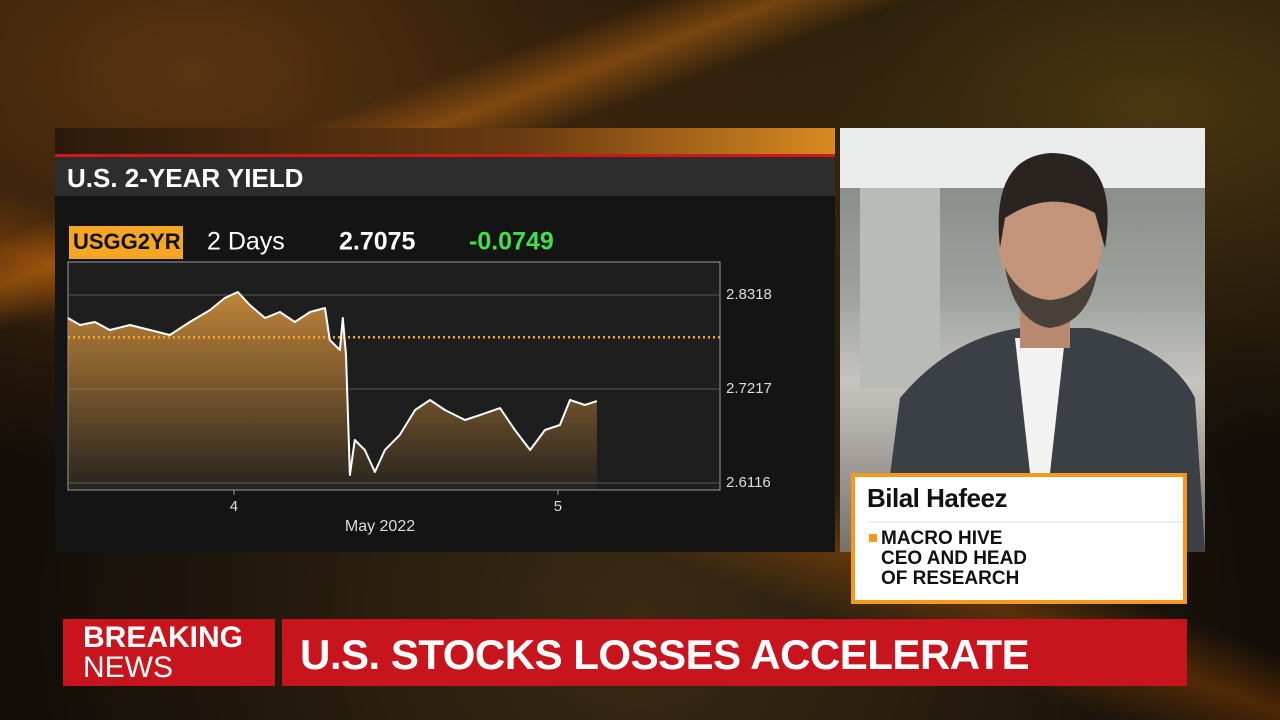 The width and height of the screenshot is (1280, 720). What do you see at coordinates (950, 578) in the screenshot?
I see `role-line: OF RESEARCH` at bounding box center [950, 578].